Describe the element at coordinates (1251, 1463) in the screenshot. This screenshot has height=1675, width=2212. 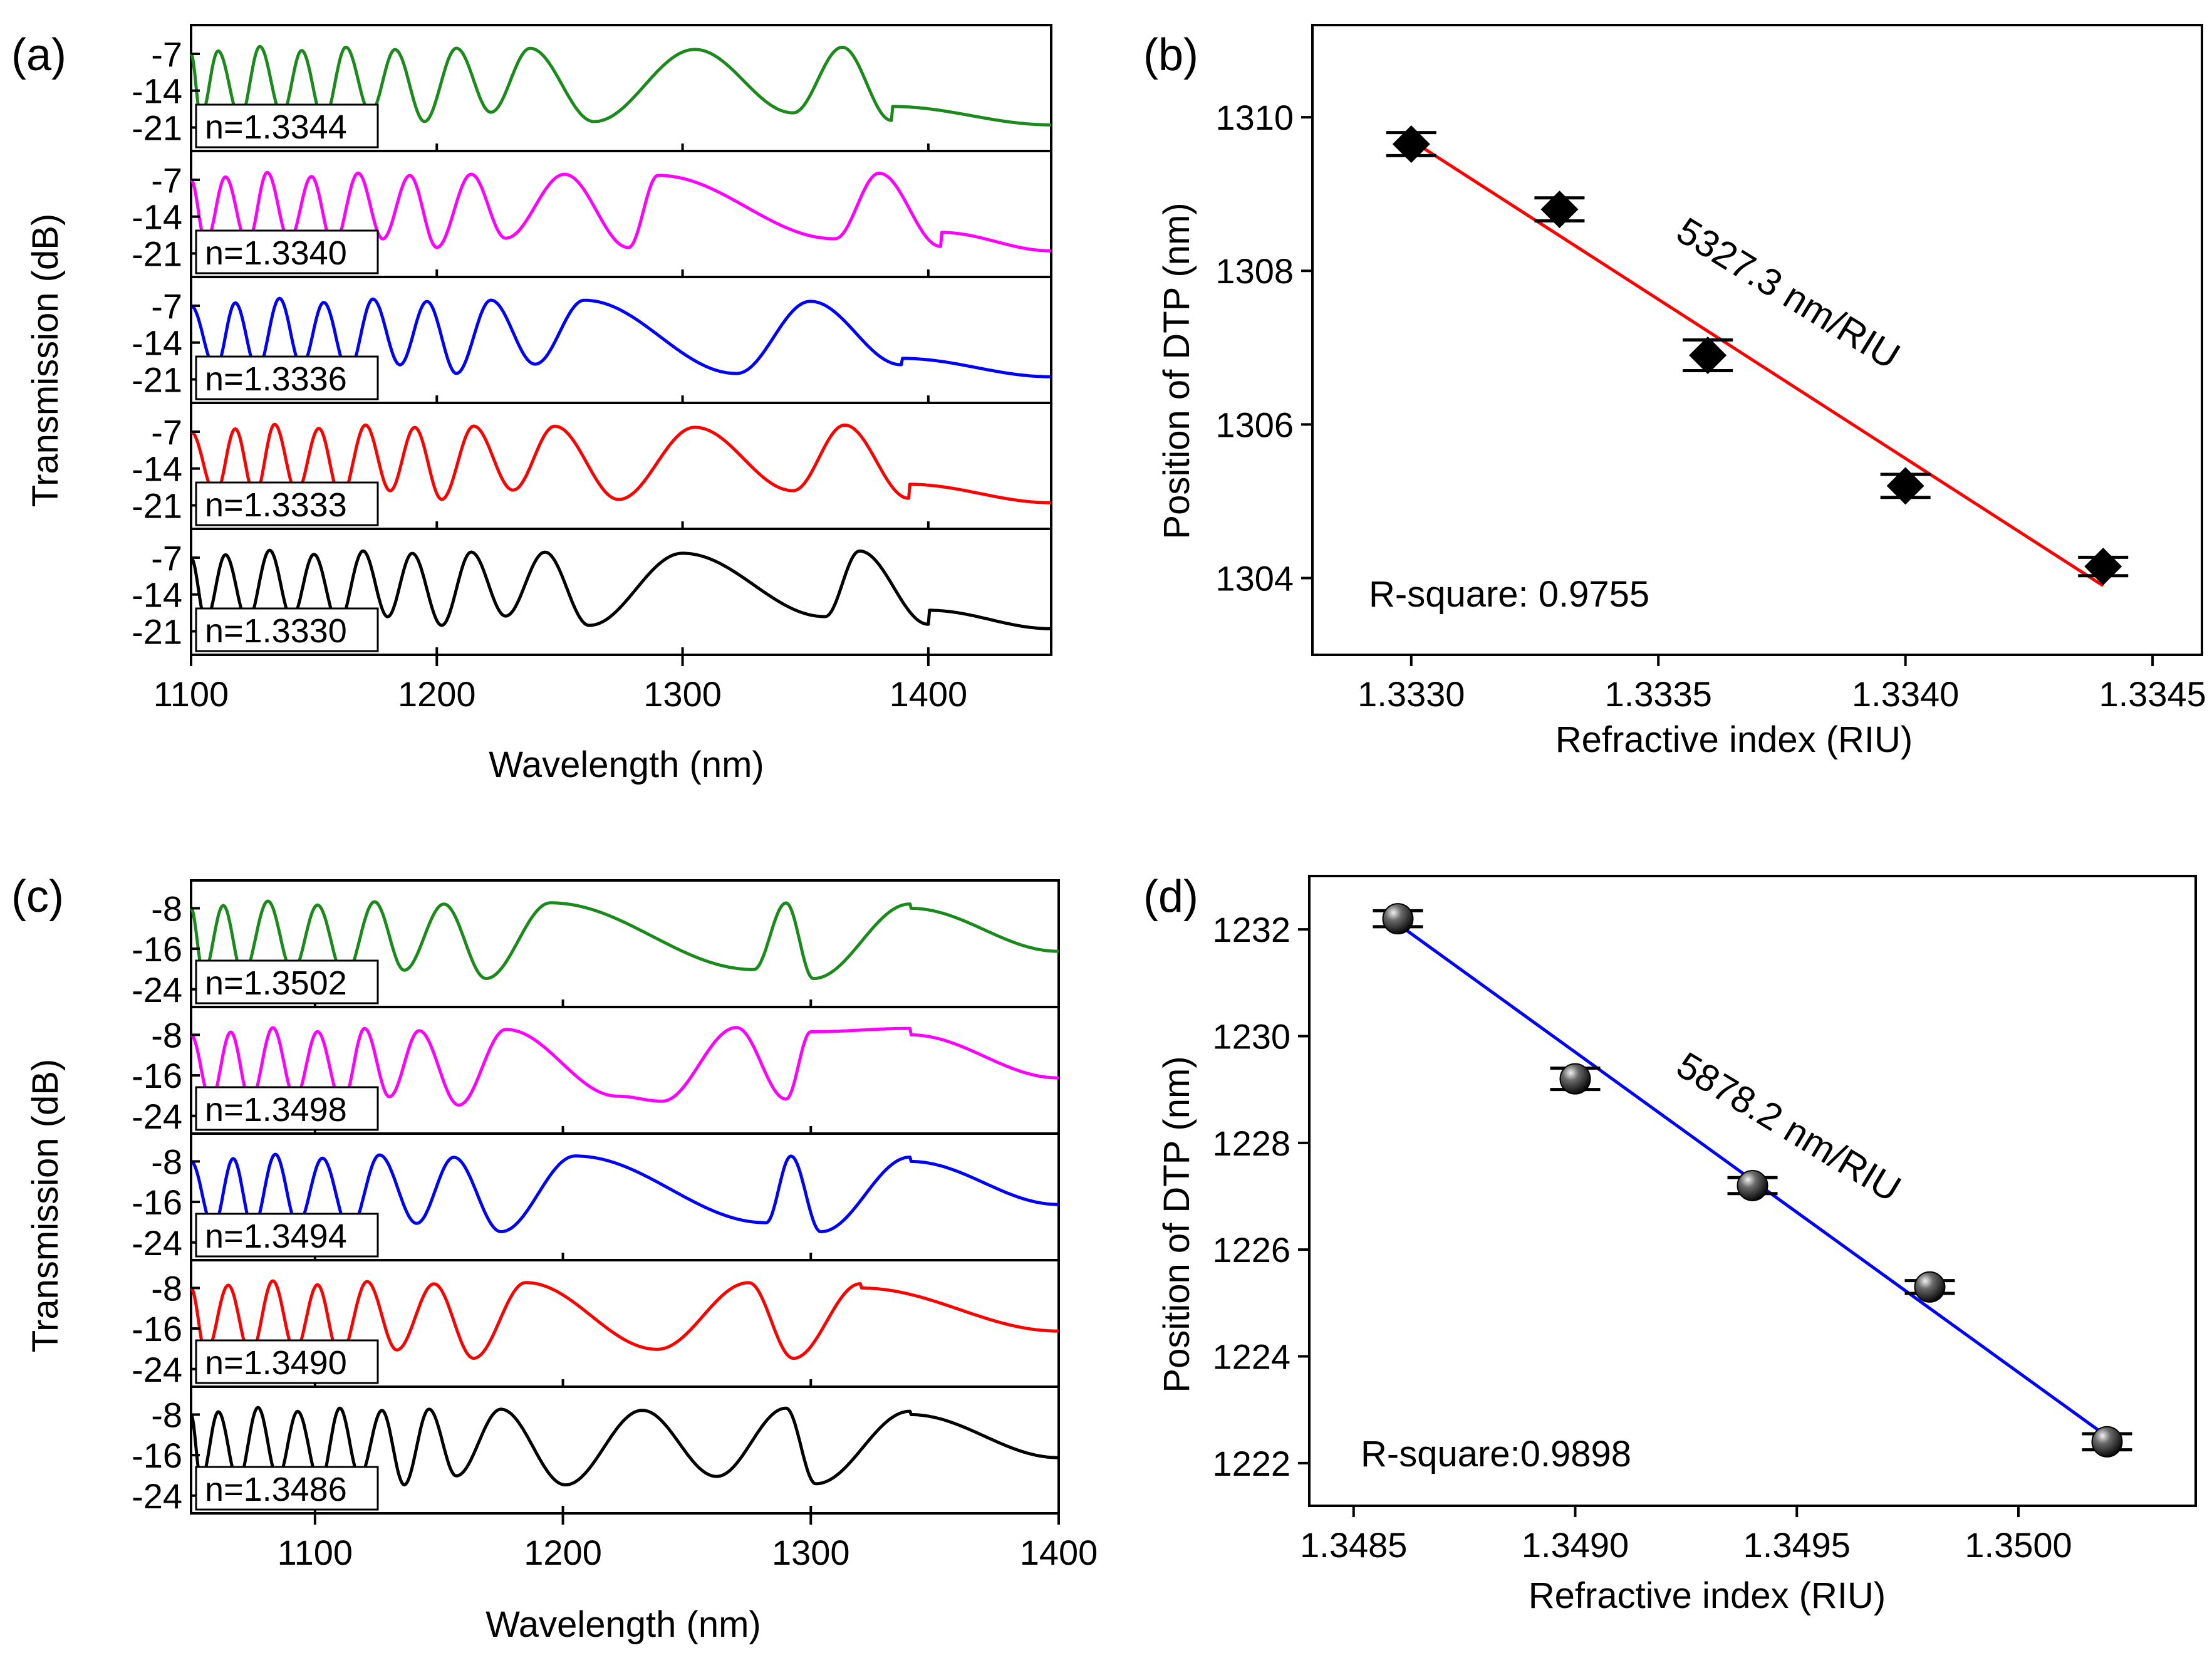
I see `panel-d-y-tick-label: 1222` at that location.